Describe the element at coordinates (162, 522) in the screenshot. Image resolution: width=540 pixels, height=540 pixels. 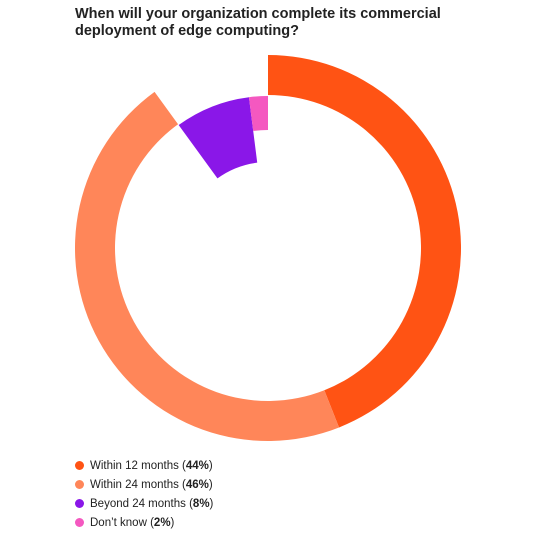
I see `legend-value: 2%` at that location.